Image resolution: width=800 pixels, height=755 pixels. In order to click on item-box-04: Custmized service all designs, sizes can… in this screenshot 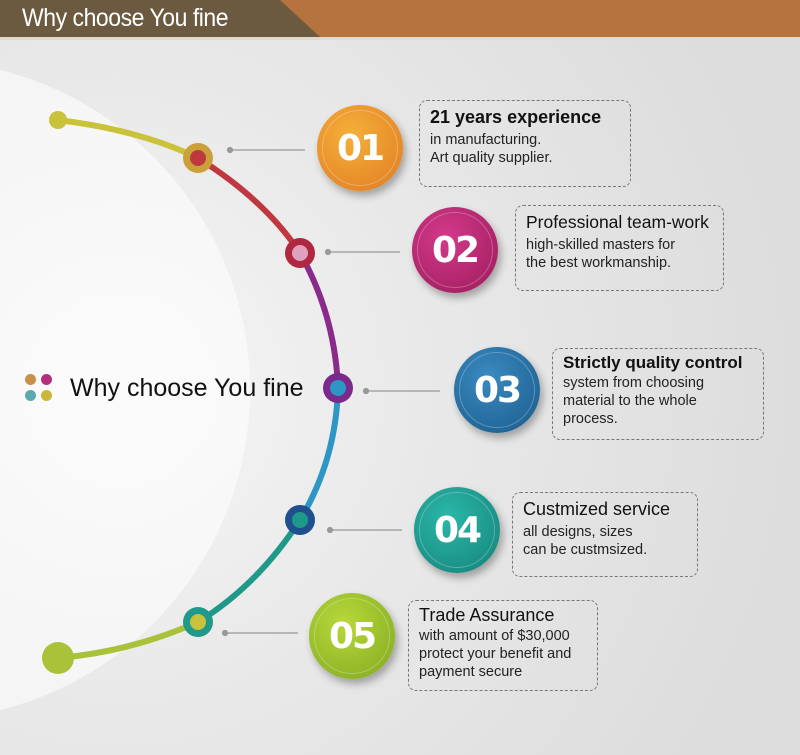, I will do `click(605, 534)`.